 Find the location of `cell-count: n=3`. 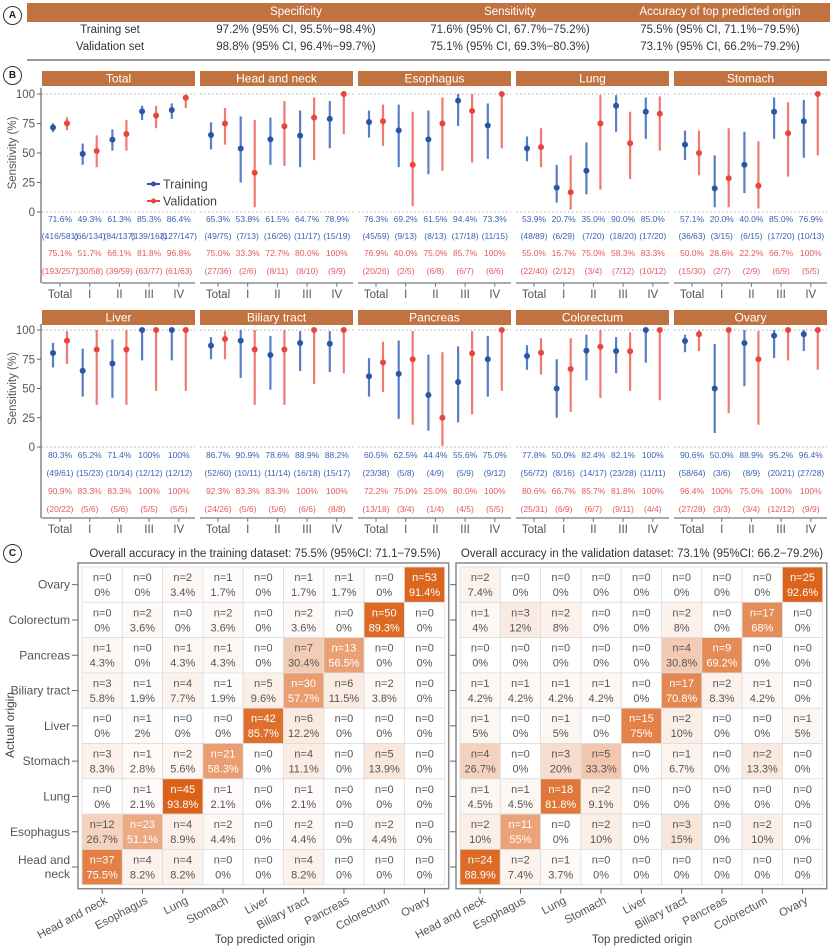

cell-count: n=3 is located at coordinates (560, 755).